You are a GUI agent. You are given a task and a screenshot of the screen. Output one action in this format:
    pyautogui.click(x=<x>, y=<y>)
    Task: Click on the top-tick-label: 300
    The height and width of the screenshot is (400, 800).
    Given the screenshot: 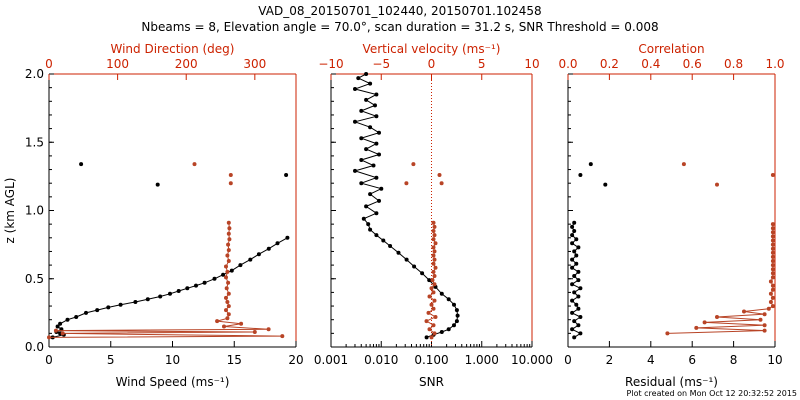 What is the action you would take?
    pyautogui.click(x=254, y=64)
    